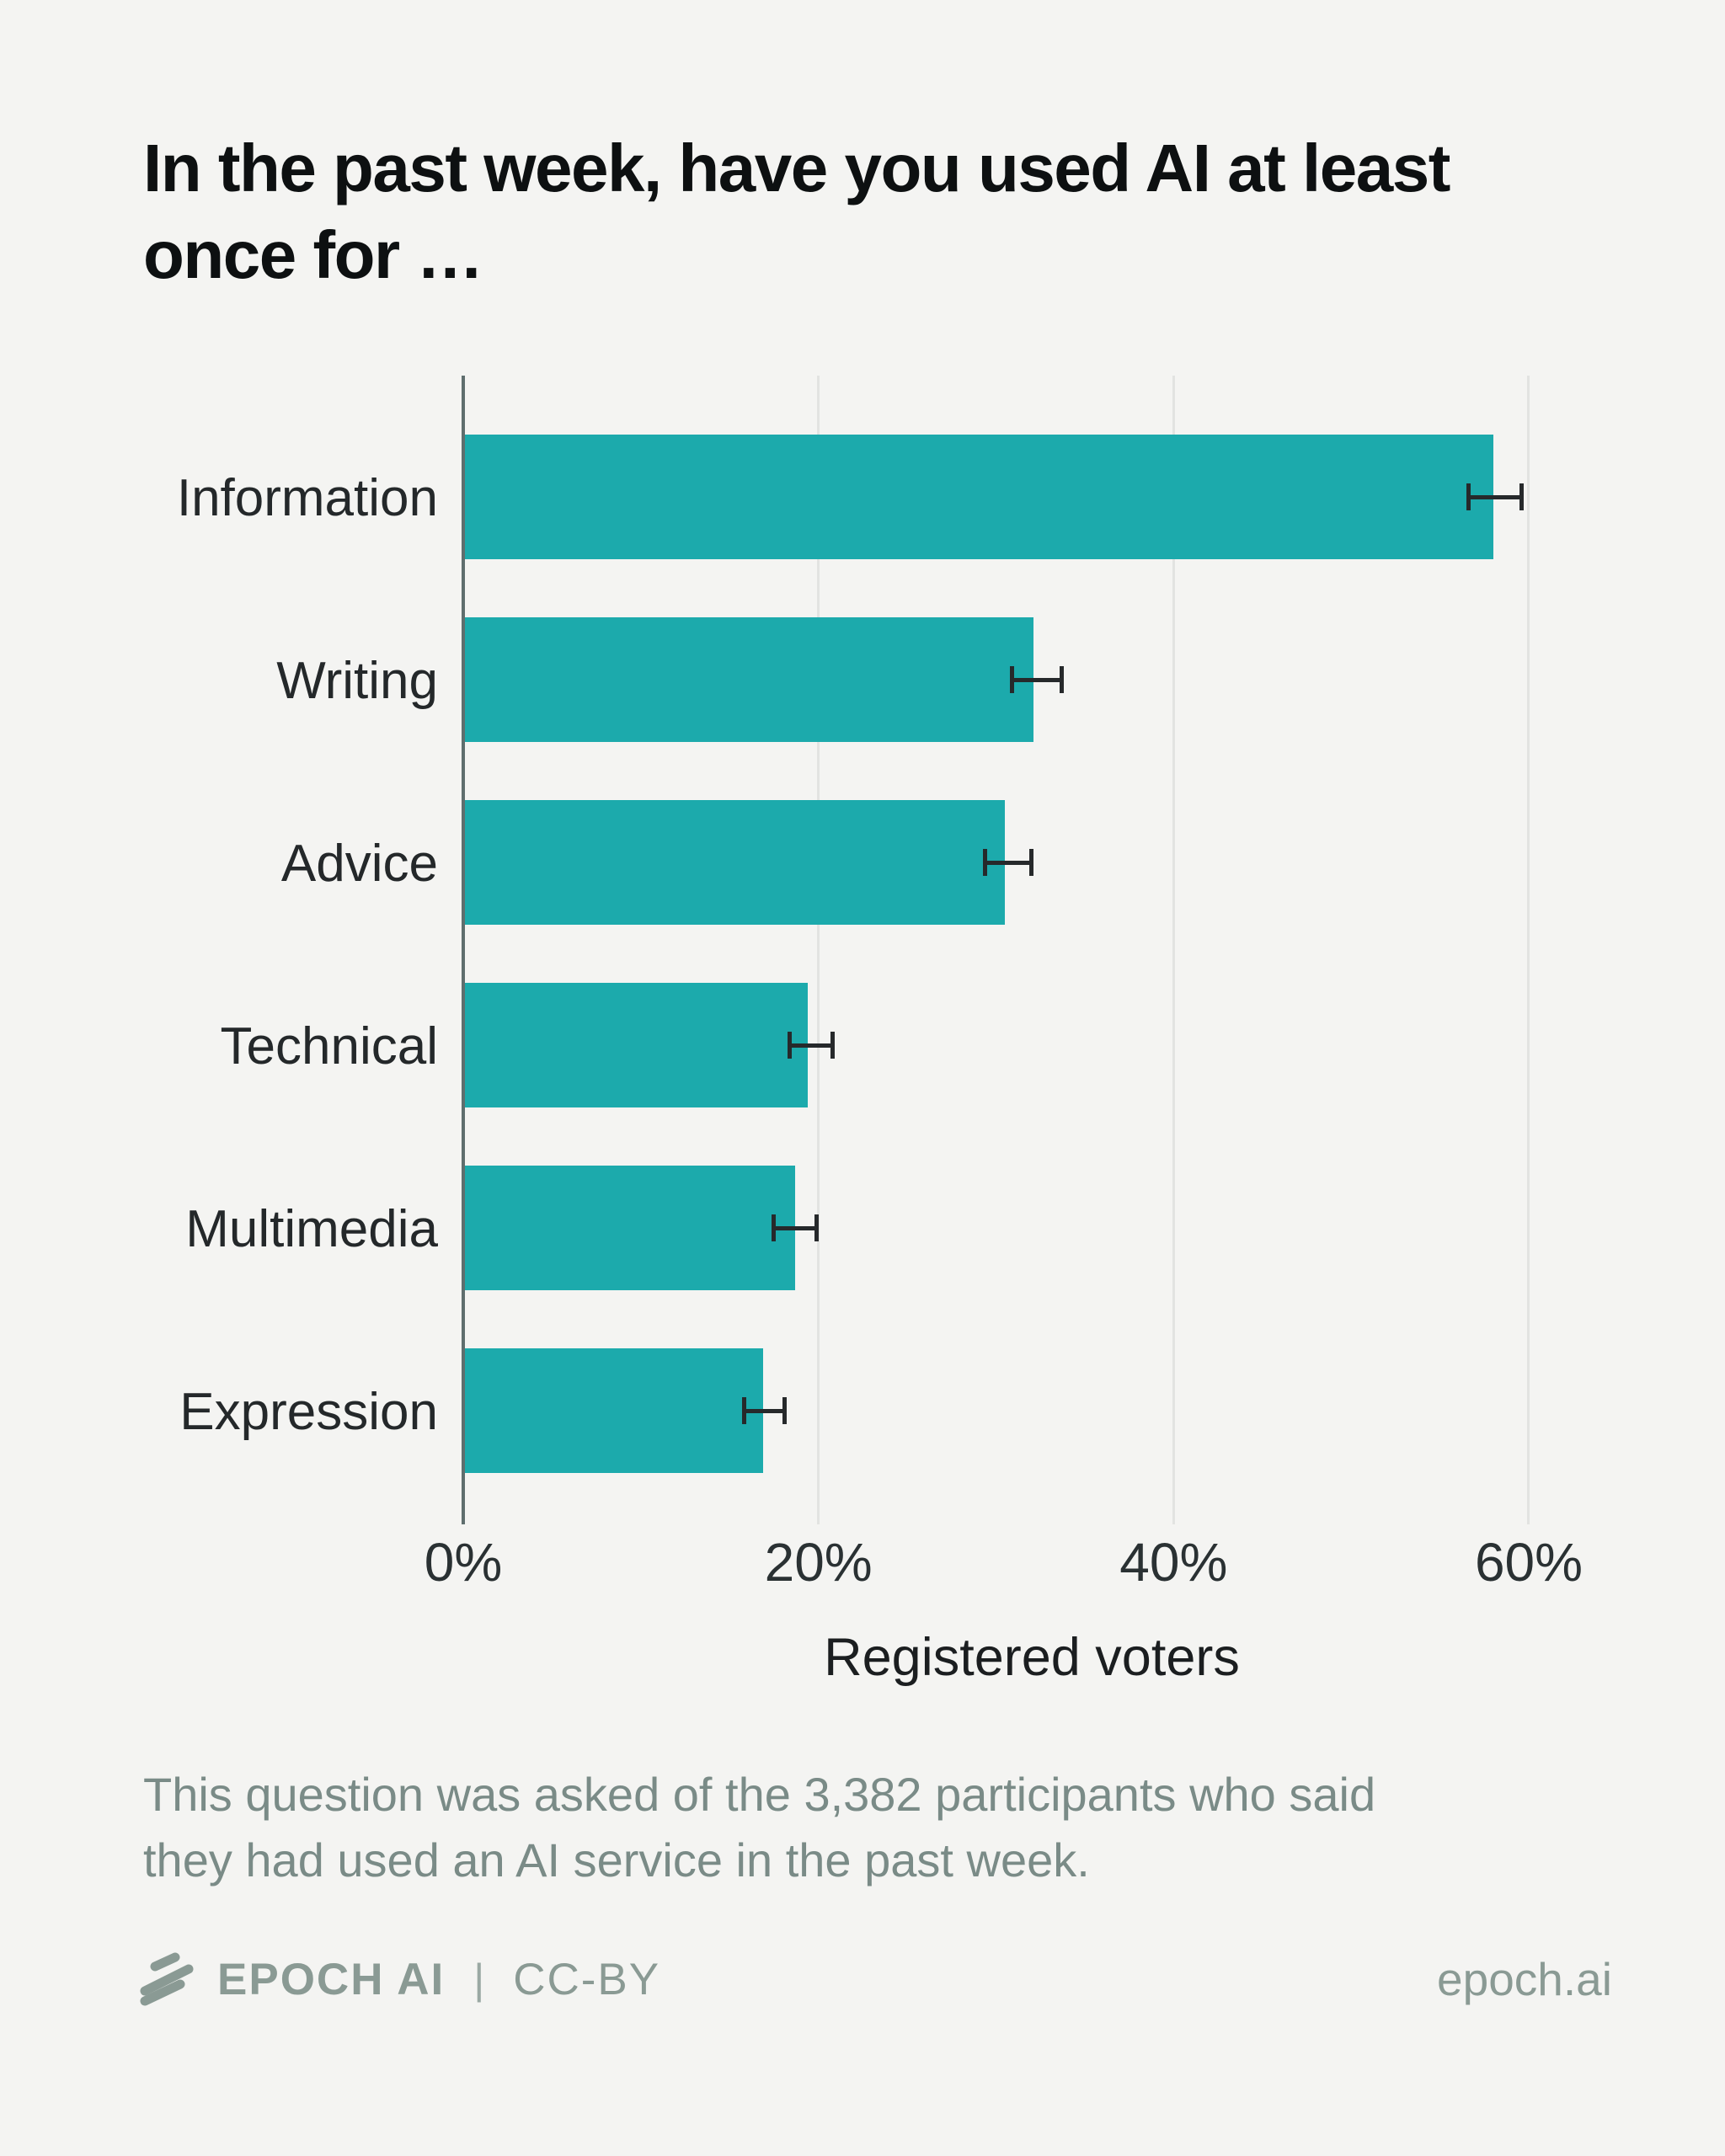 This screenshot has height=2156, width=1725. What do you see at coordinates (875, 1980) in the screenshot?
I see `footer-bar: EPOCH AI | CC-BY epoch.ai` at bounding box center [875, 1980].